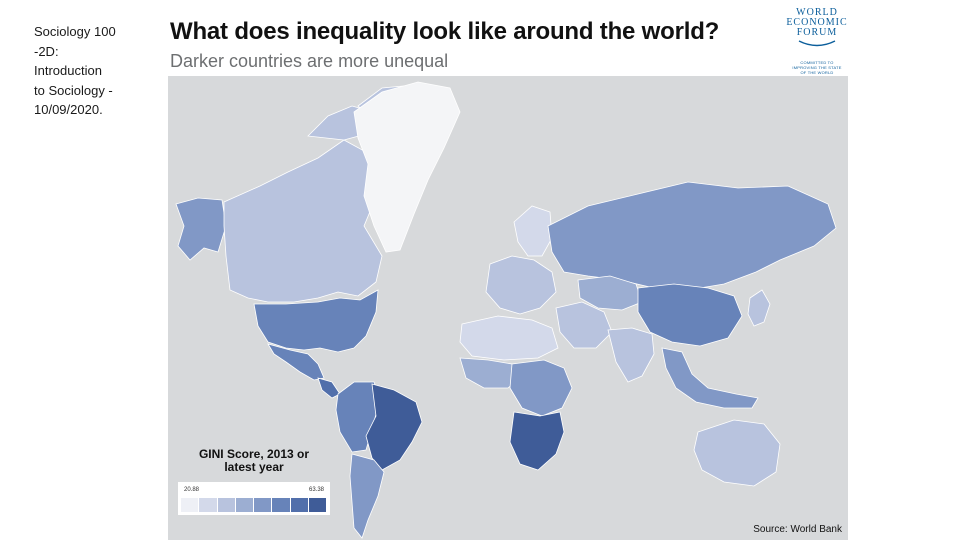  I want to click on region-argentina-chile, so click(367, 496).